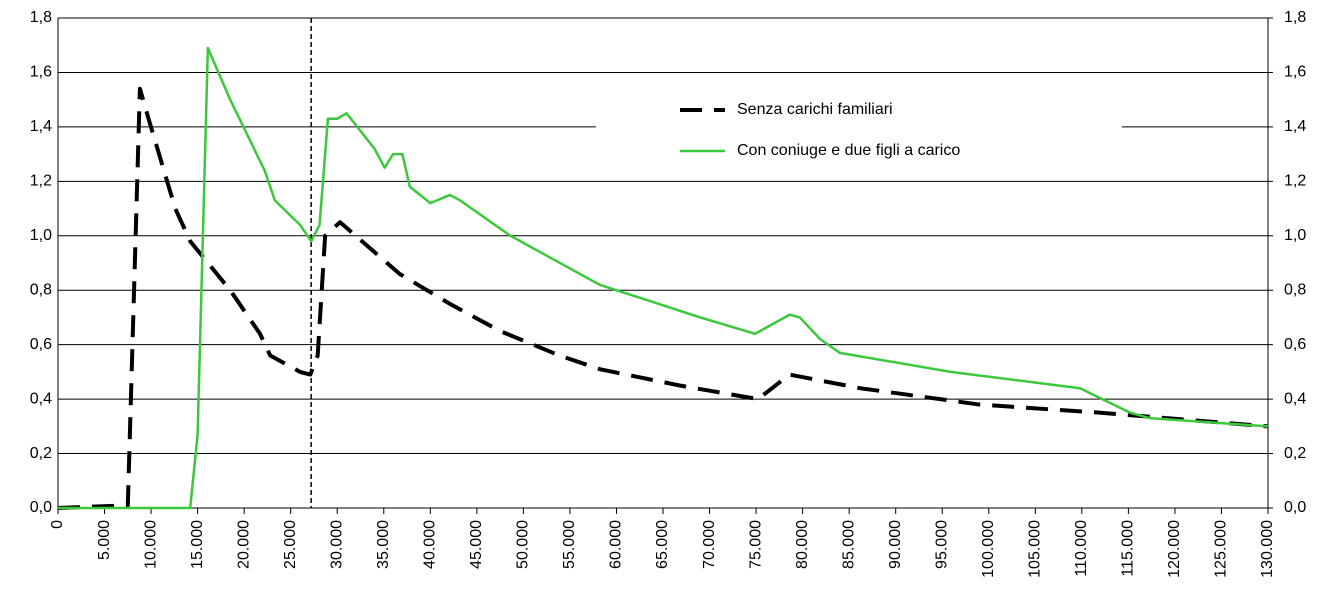  I want to click on x-tick-label: 40.000, so click(430, 544).